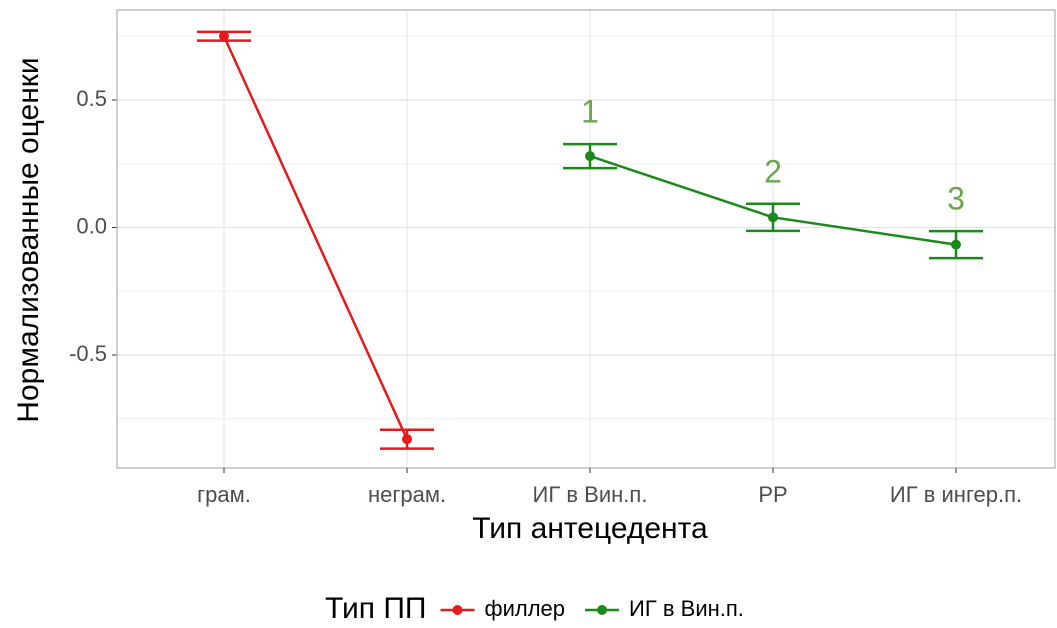 The width and height of the screenshot is (1057, 628). I want to click on legend-title: Тип ПП, so click(375, 608).